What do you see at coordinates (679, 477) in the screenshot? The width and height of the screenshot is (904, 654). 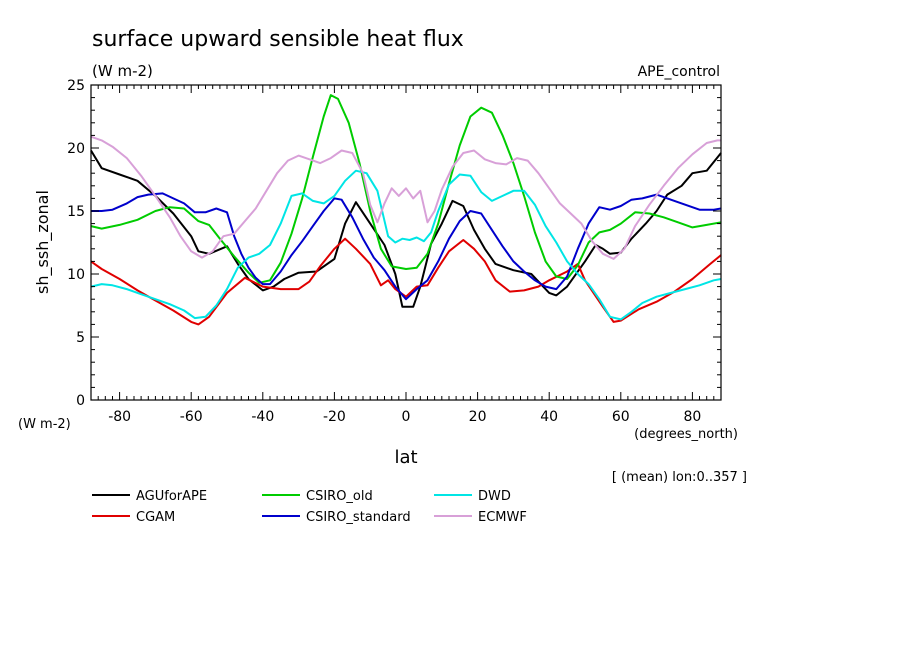 I see `averaging-note: [ (mean) lon:0..357 ]` at bounding box center [679, 477].